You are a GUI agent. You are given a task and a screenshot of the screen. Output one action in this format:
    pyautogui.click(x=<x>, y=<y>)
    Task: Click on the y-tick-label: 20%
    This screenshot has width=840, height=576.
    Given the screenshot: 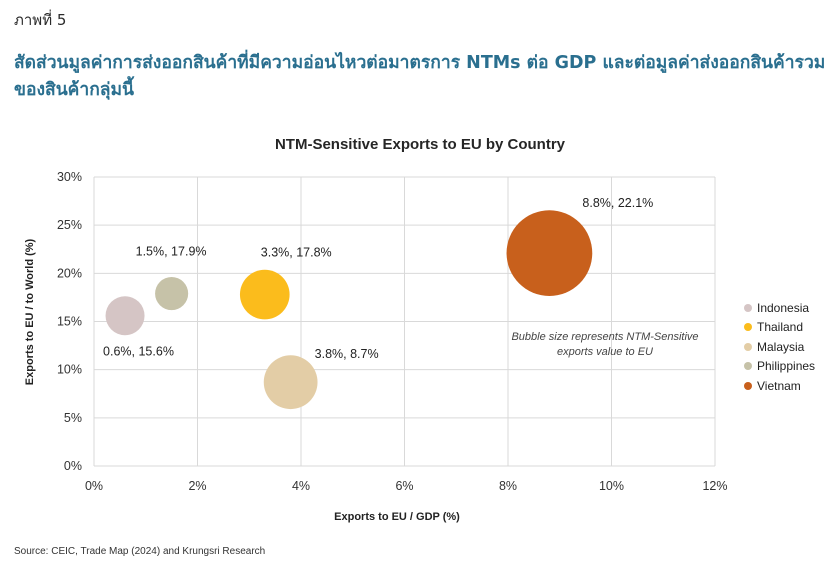 What is the action you would take?
    pyautogui.click(x=69, y=273)
    